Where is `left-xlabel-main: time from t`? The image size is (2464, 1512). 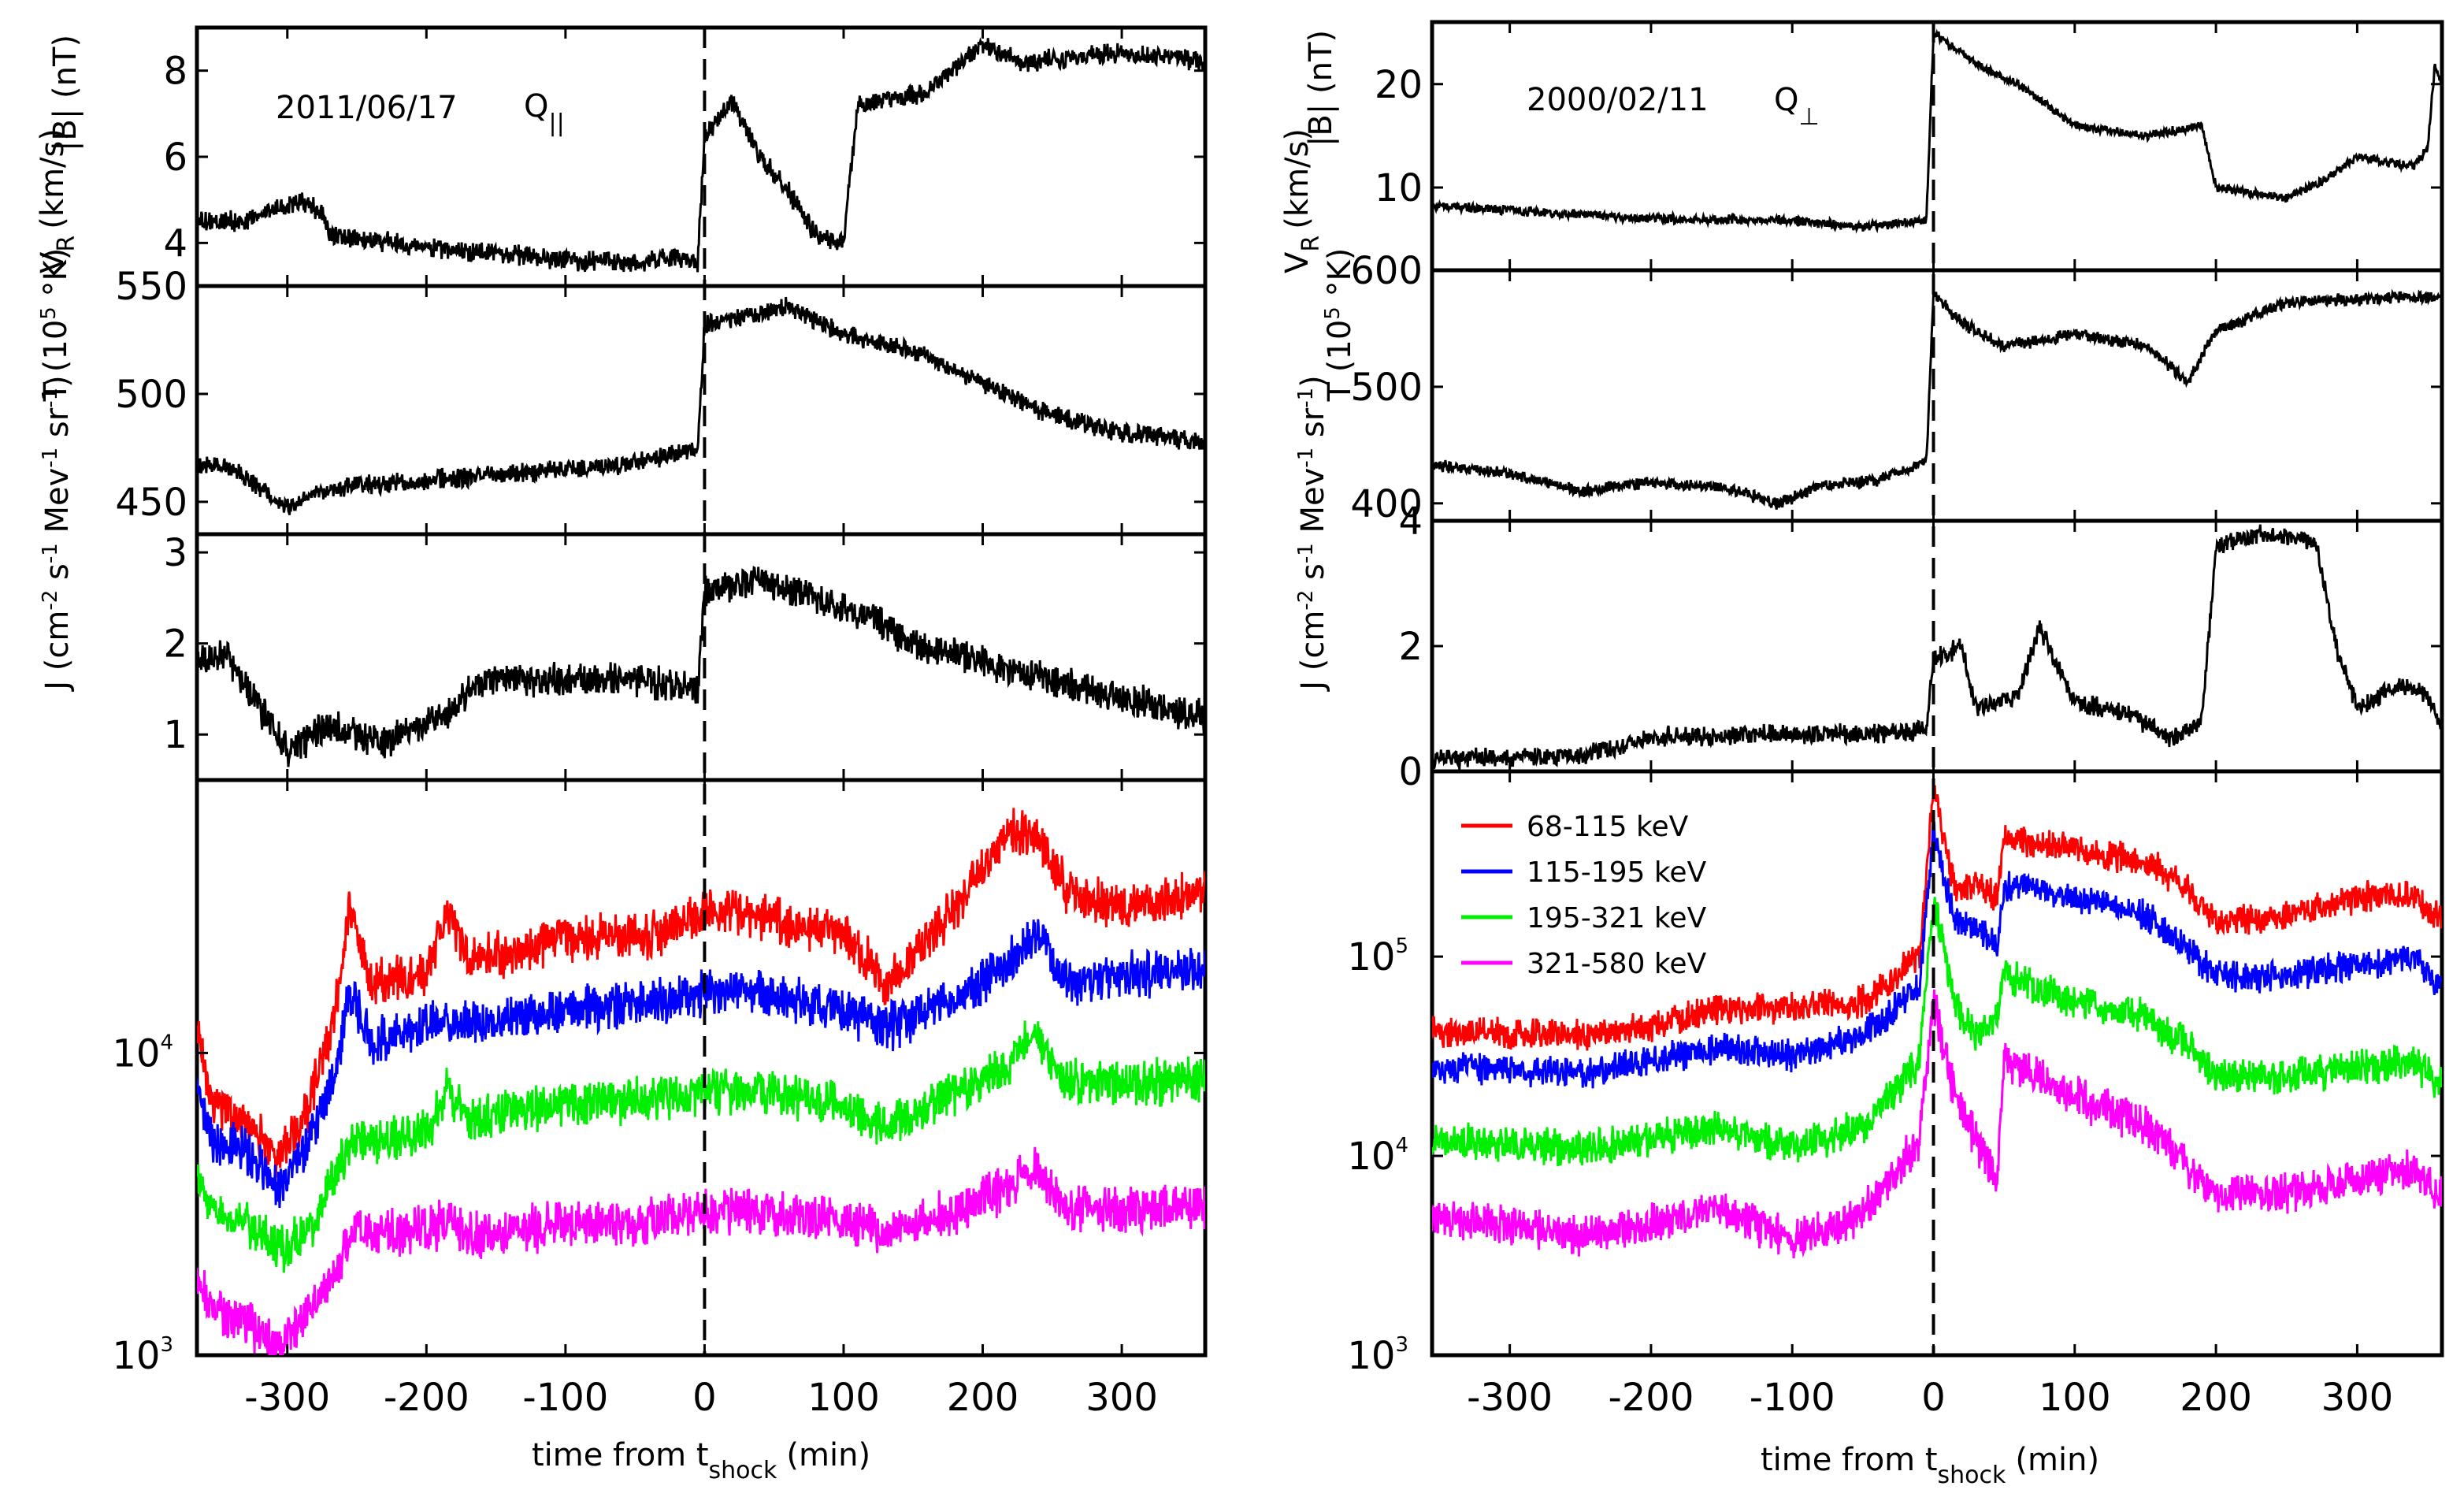
left-xlabel-main: time from t is located at coordinates (620, 1455).